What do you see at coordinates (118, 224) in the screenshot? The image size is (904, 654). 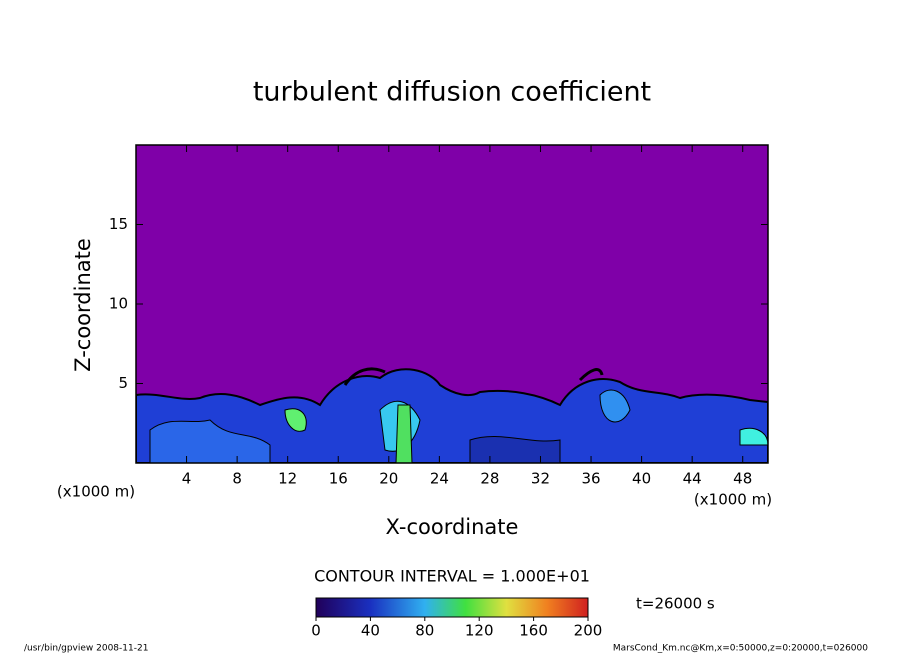 I see `y-tick-label: 15` at bounding box center [118, 224].